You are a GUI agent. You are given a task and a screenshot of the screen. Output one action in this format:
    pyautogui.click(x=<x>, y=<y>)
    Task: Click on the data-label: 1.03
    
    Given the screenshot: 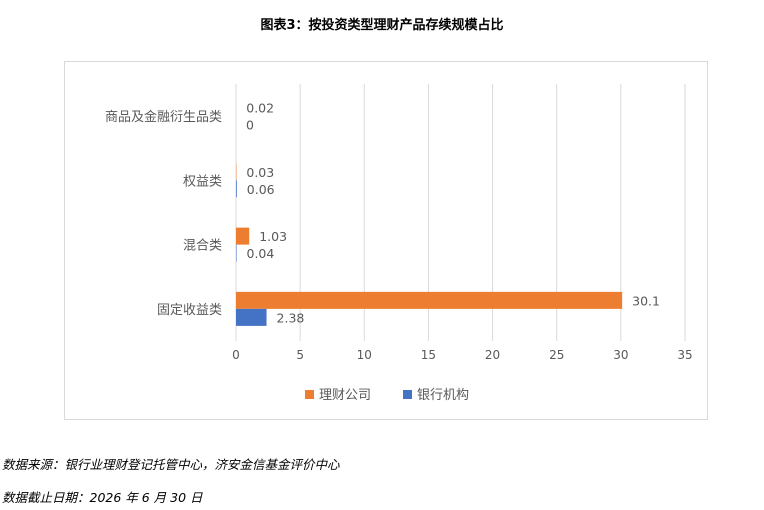 What is the action you would take?
    pyautogui.click(x=273, y=236)
    